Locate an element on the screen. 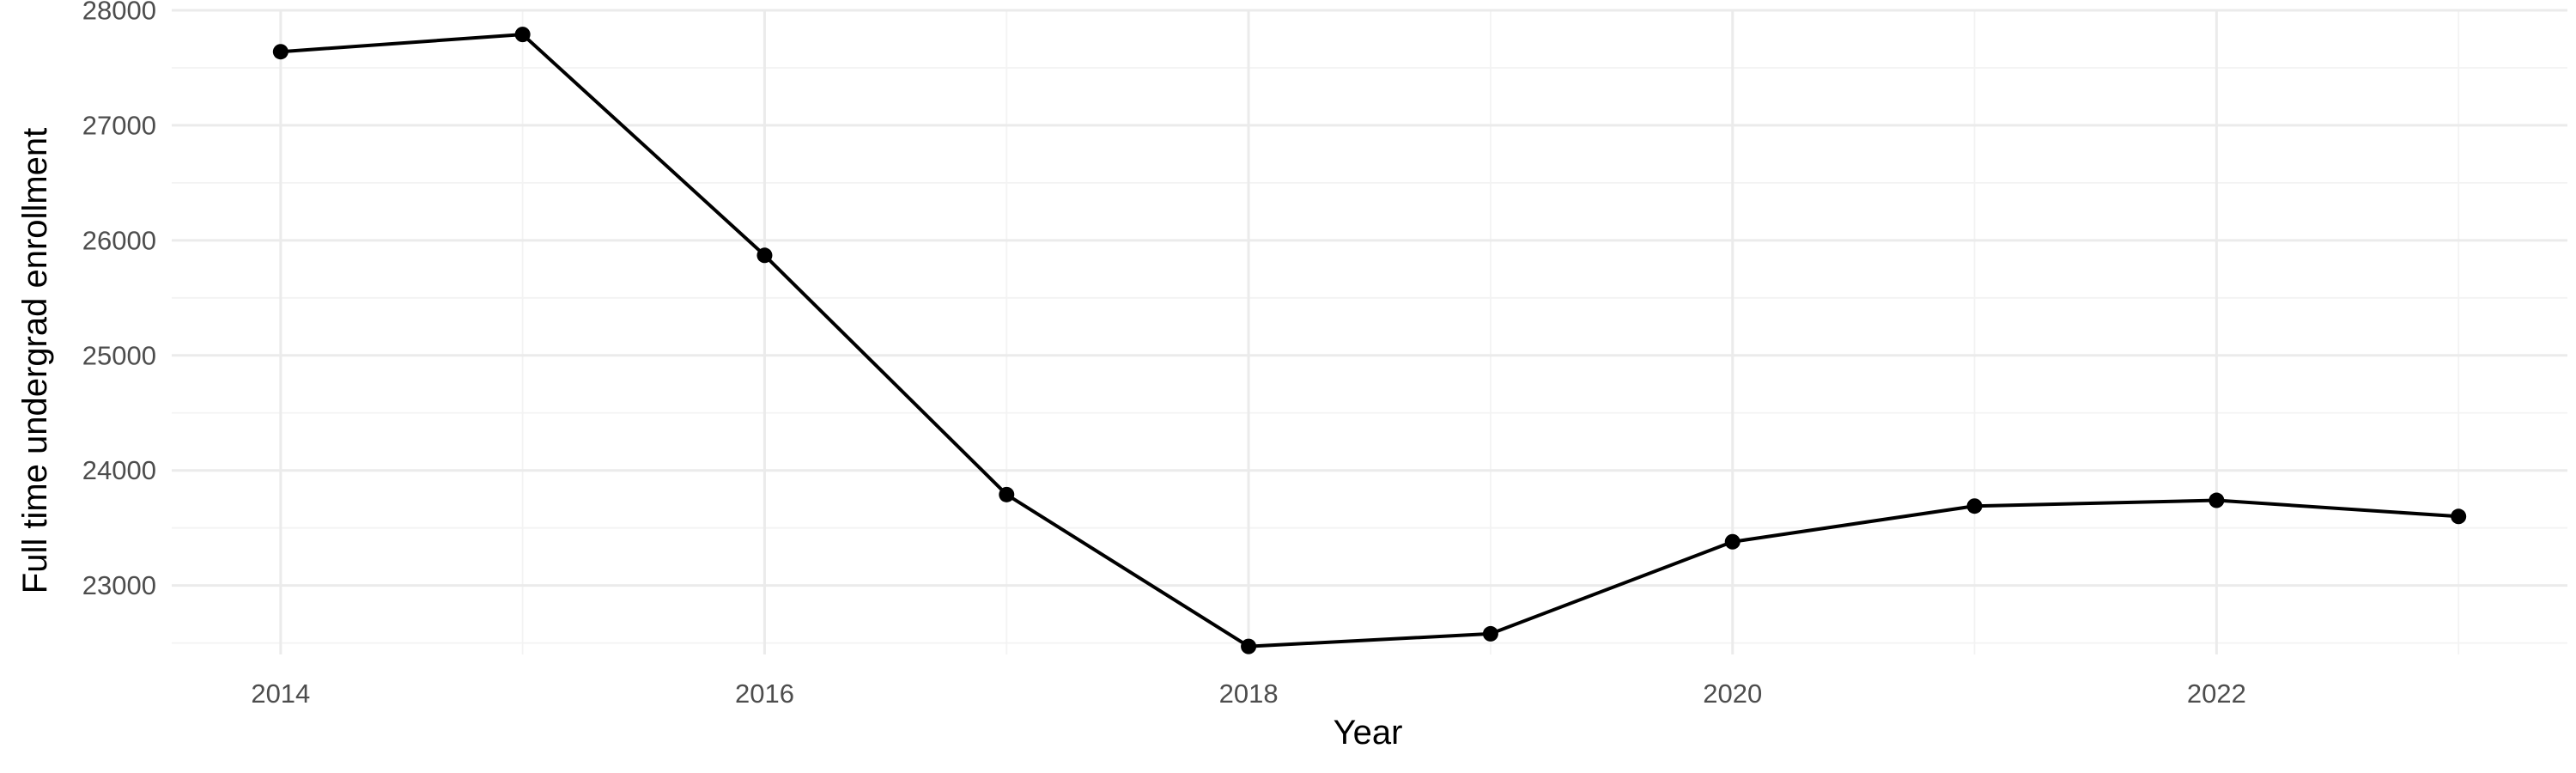  y-axis-tick-labels: 23000 24000 25000 26000 27000 28000 is located at coordinates (119, 300).